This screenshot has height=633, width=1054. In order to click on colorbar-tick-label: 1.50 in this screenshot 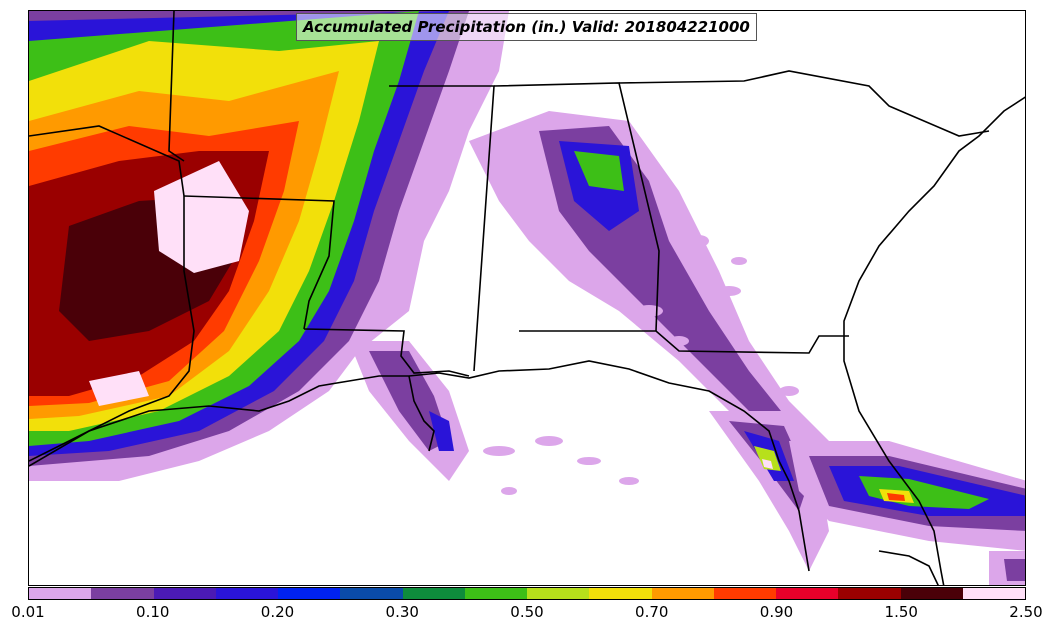, I will do `click(901, 612)`.